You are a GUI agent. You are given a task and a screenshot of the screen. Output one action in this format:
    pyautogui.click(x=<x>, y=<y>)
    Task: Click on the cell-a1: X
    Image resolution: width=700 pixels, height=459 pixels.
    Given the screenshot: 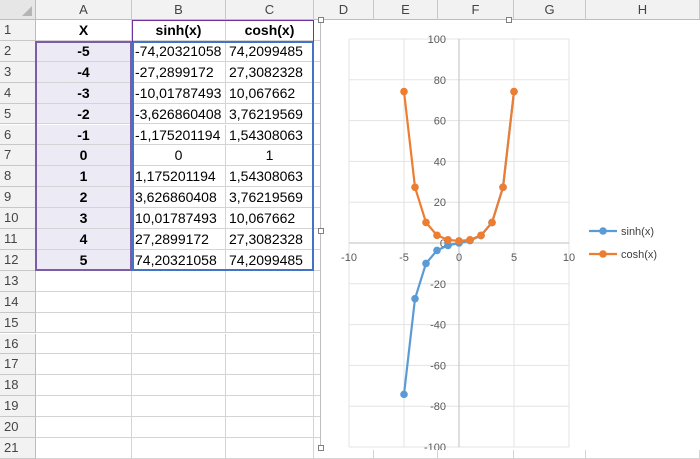 What is the action you would take?
    pyautogui.click(x=84, y=30)
    